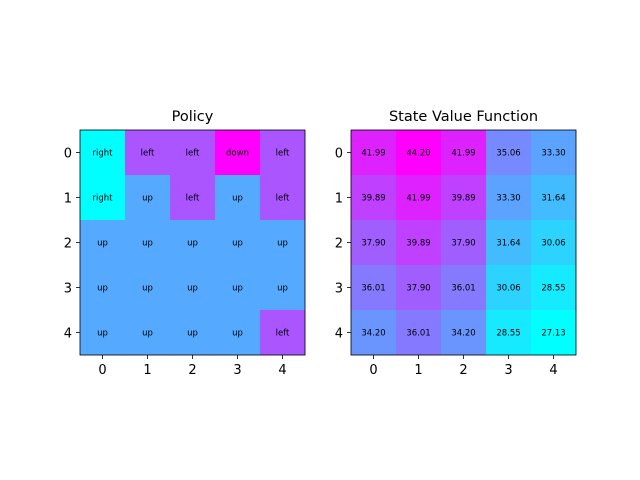 The width and height of the screenshot is (640, 480). I want to click on chart-title: Policy, so click(193, 117).